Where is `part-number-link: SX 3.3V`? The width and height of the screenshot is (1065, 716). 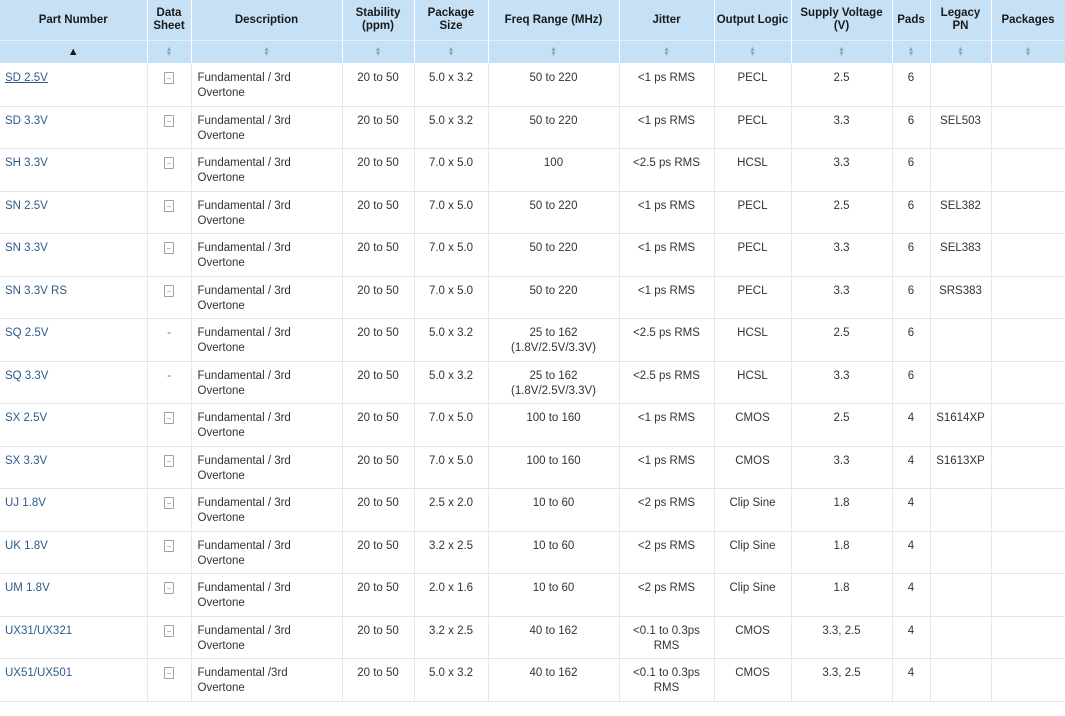 part-number-link: SX 3.3V is located at coordinates (26, 460).